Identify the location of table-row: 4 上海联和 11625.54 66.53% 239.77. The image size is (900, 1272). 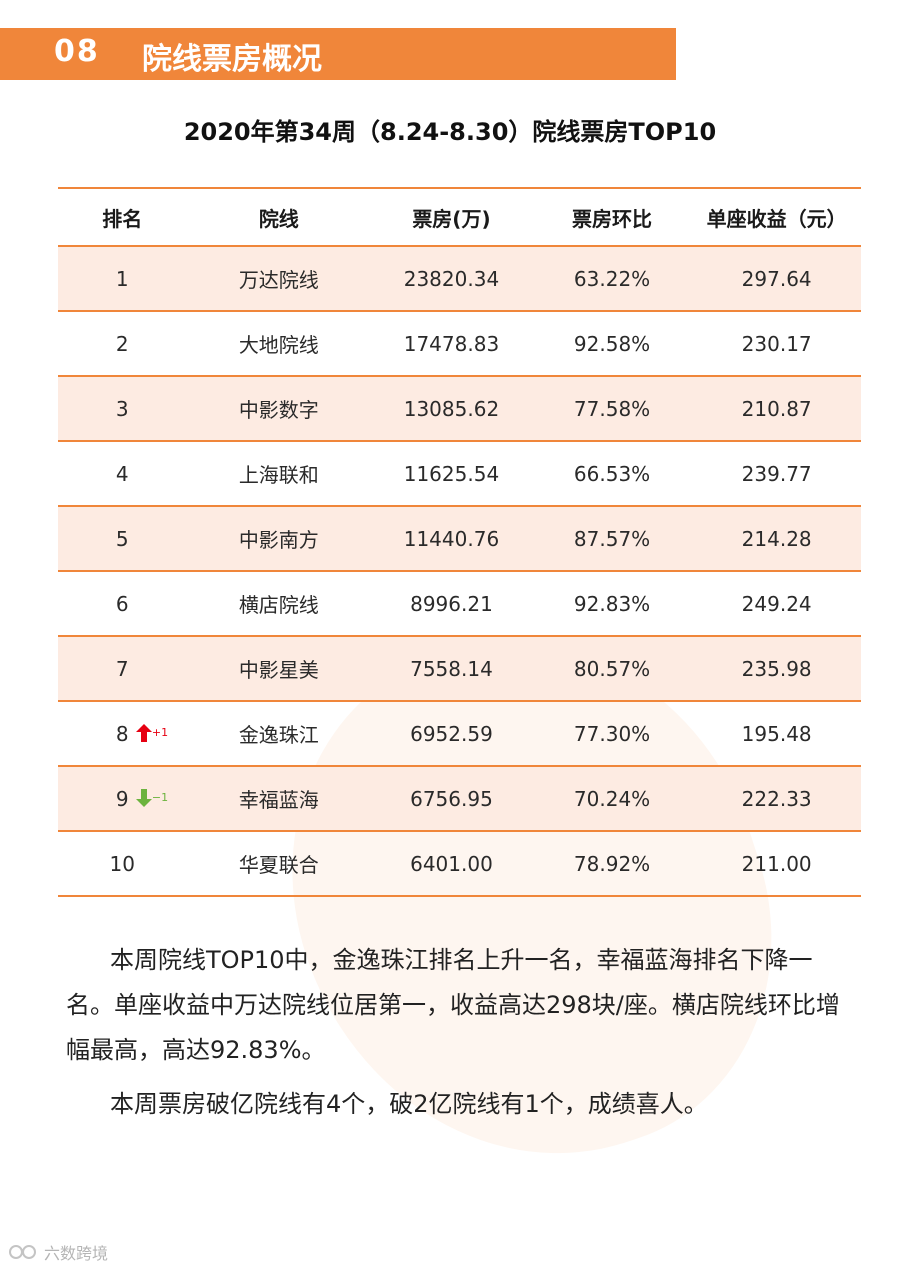
(459, 473).